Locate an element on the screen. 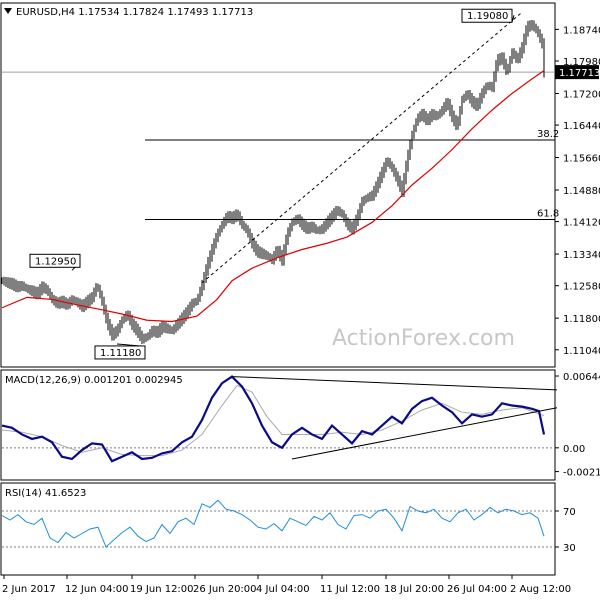 The width and height of the screenshot is (600, 600). swing-annotation-label: 1.19080 is located at coordinates (487, 16).